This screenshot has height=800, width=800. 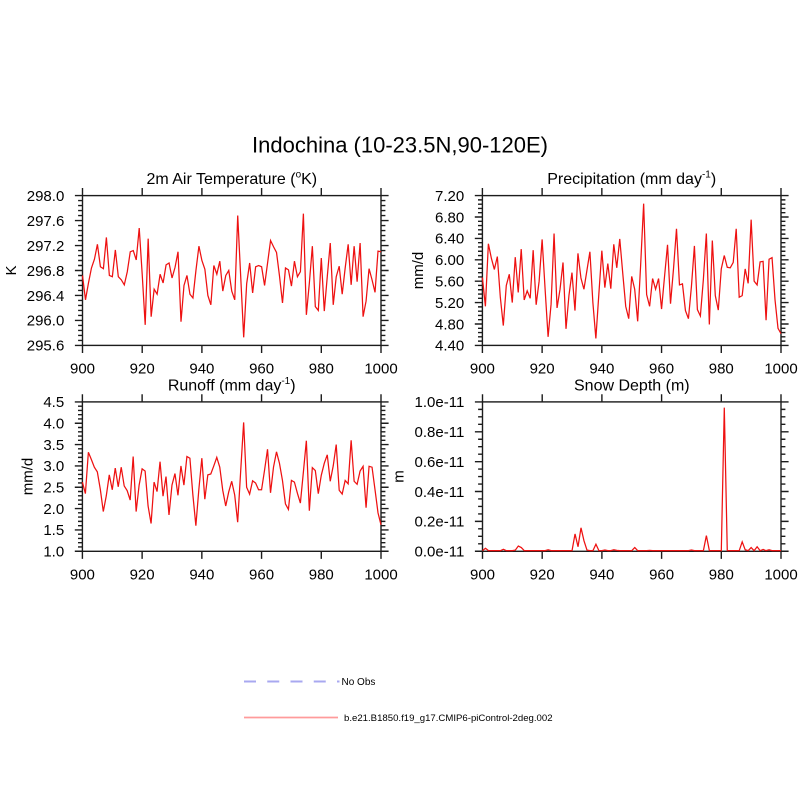 What do you see at coordinates (440, 492) in the screenshot?
I see `svg-text: 0.4e-11` at bounding box center [440, 492].